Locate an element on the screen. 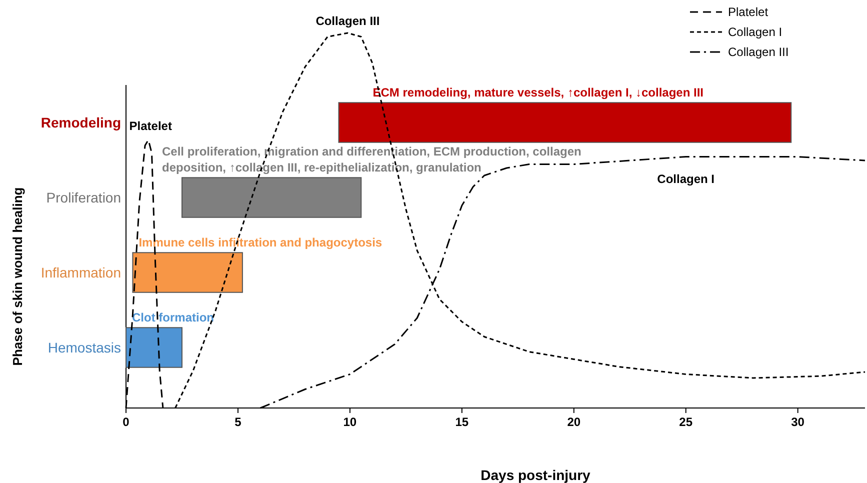  legend-label: Platelet is located at coordinates (748, 12).